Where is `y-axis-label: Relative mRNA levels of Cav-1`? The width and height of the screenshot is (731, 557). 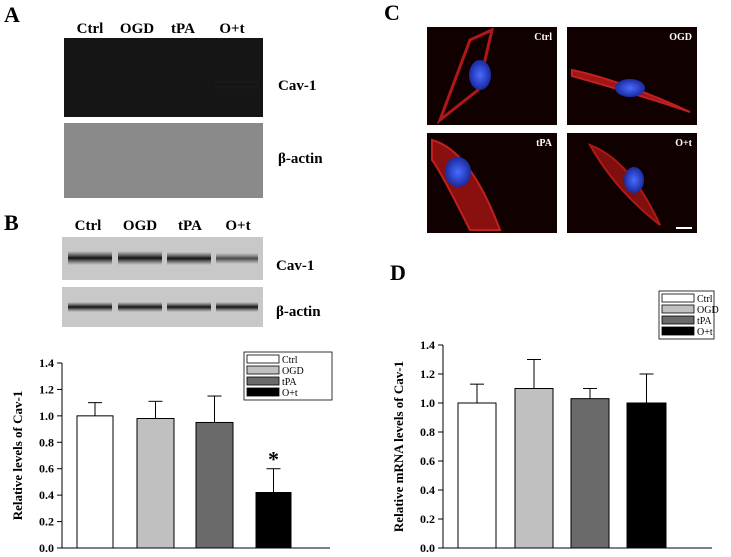
y-axis-label: Relative mRNA levels of Cav-1 is located at coordinates (398, 446).